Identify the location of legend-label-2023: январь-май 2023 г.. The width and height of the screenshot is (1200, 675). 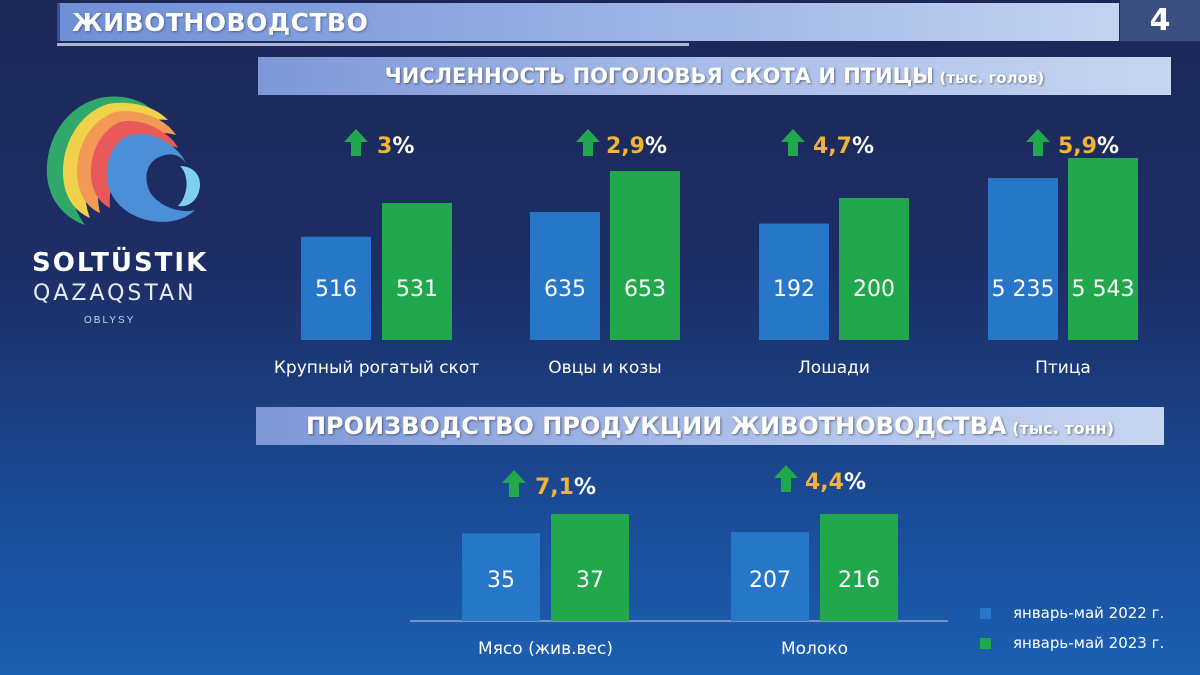
(1089, 643).